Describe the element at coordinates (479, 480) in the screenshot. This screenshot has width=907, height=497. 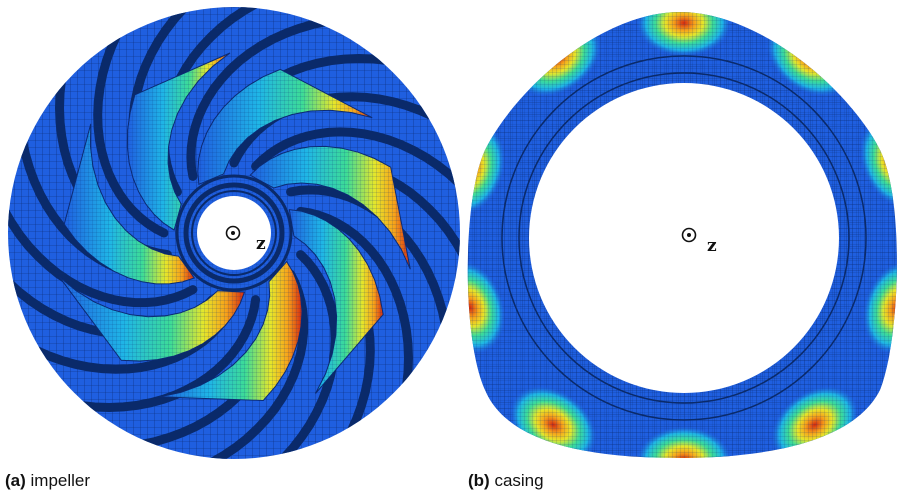
I see `caption-b-tag: (b)` at that location.